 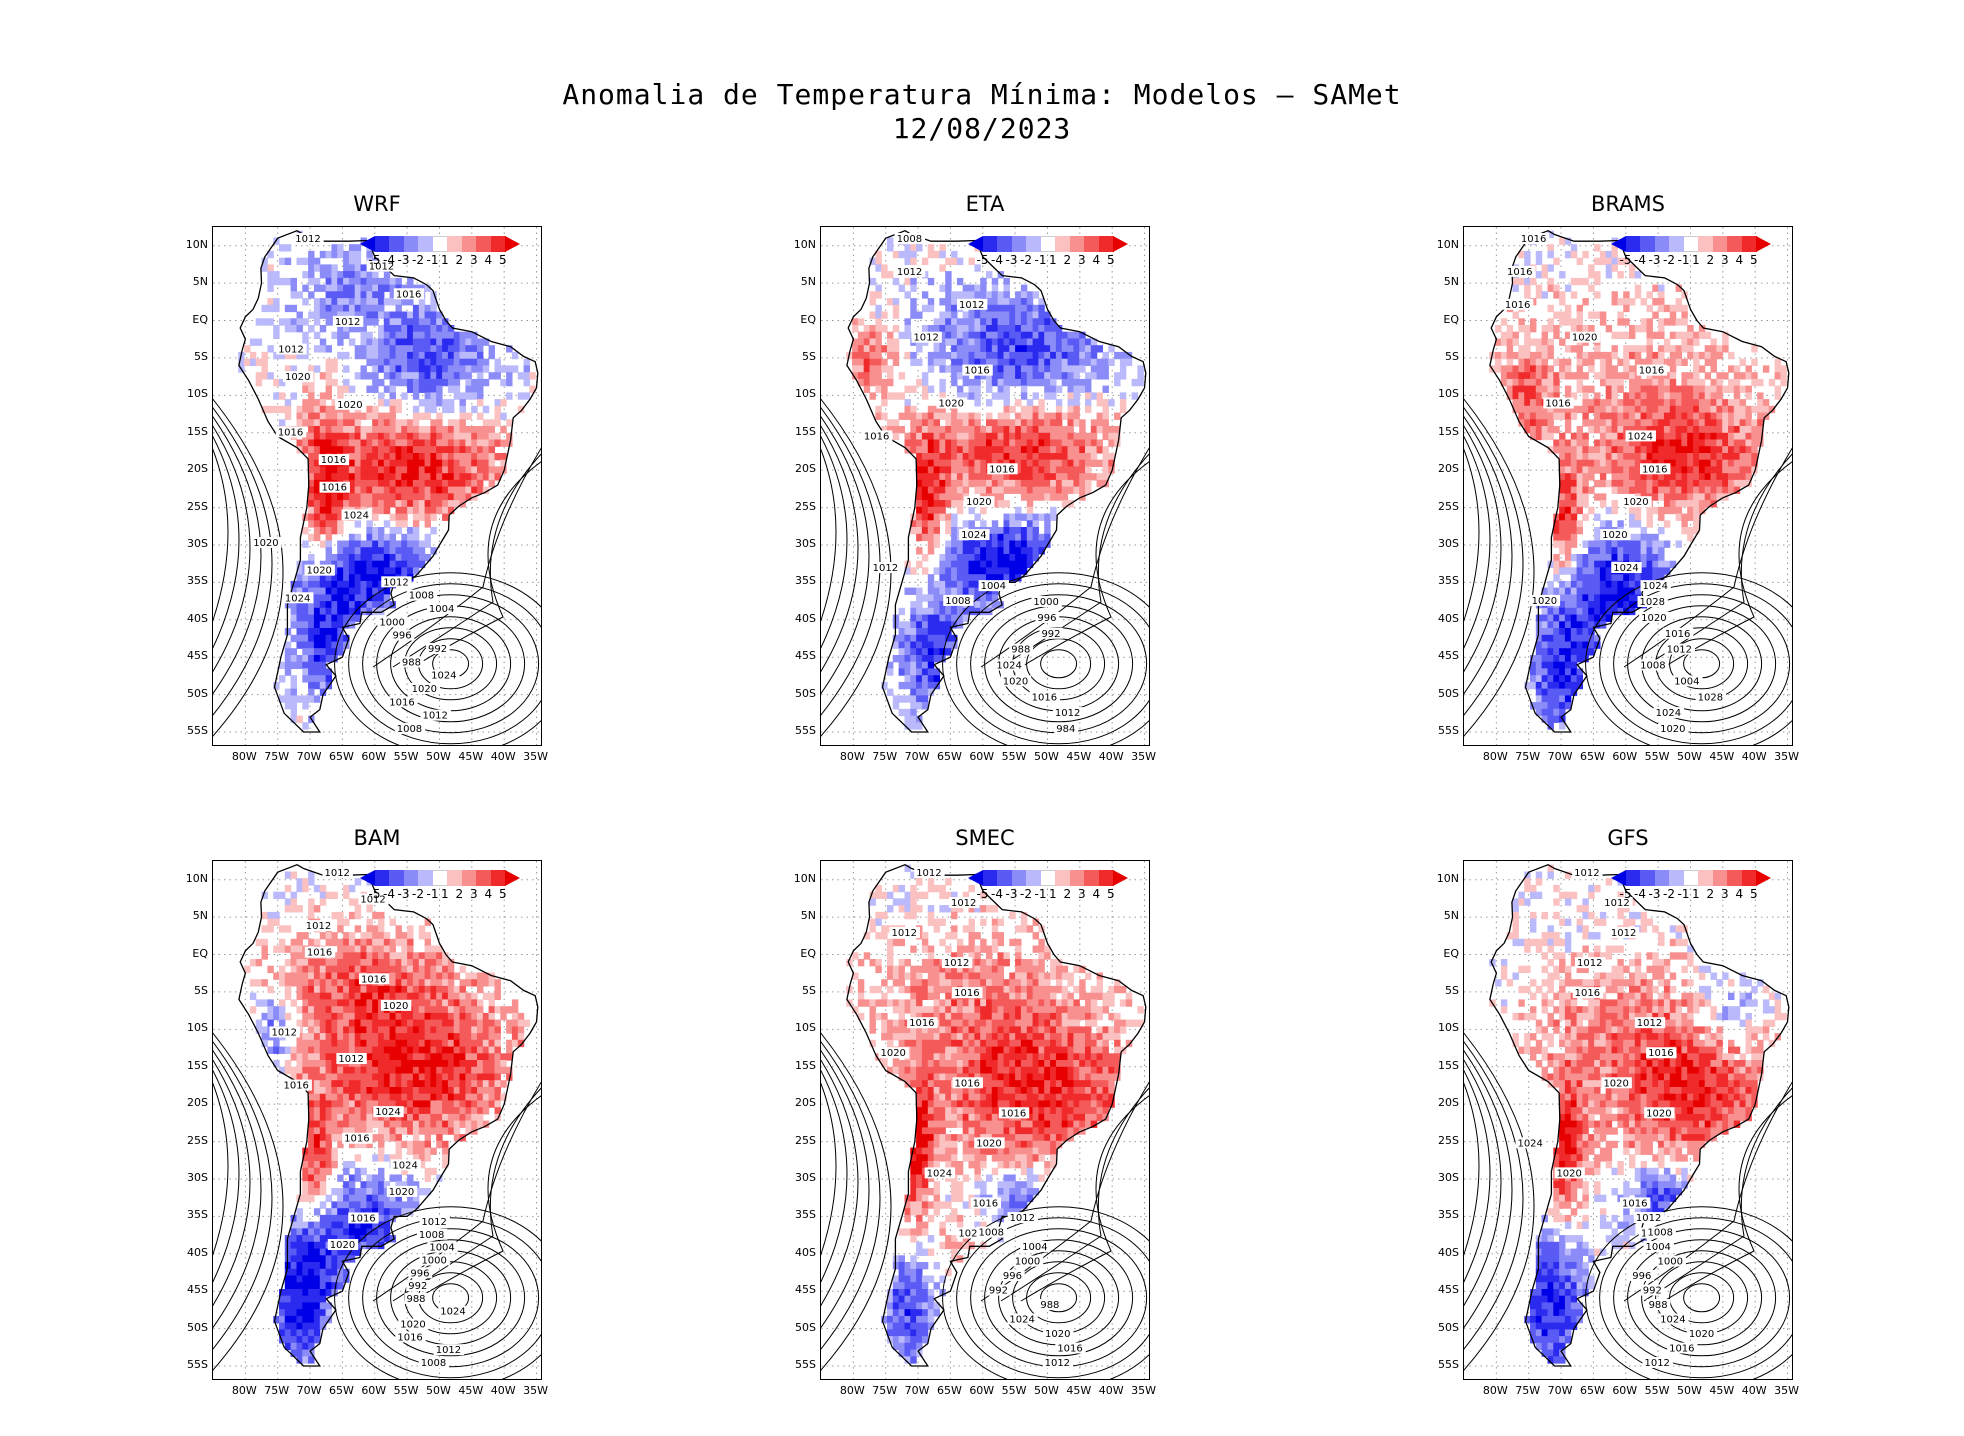 What do you see at coordinates (377, 838) in the screenshot?
I see `panel-title: BAM` at bounding box center [377, 838].